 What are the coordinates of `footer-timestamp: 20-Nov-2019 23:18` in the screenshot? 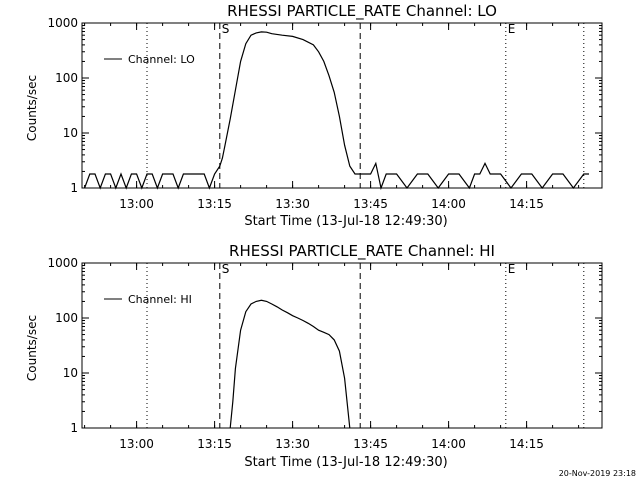 It's located at (597, 473).